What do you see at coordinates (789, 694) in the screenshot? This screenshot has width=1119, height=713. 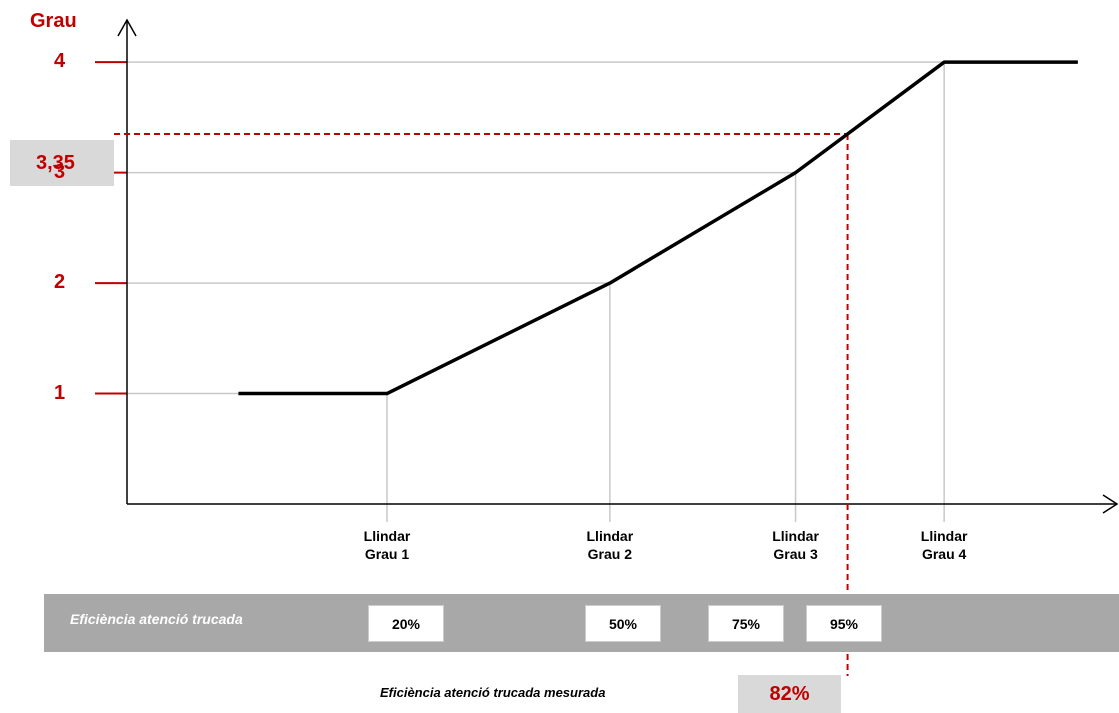 I see `measured-efficiency-value: 82%` at bounding box center [789, 694].